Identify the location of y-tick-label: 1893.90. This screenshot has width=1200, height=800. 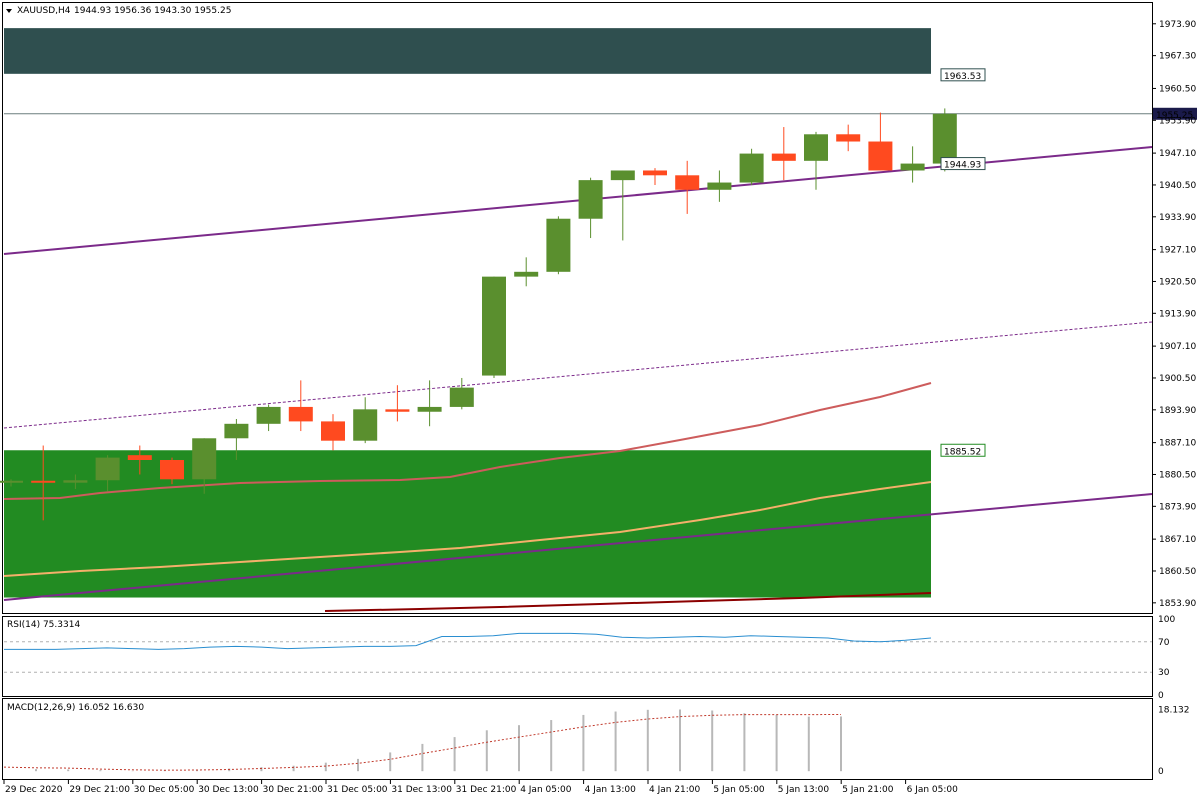
(1177, 411).